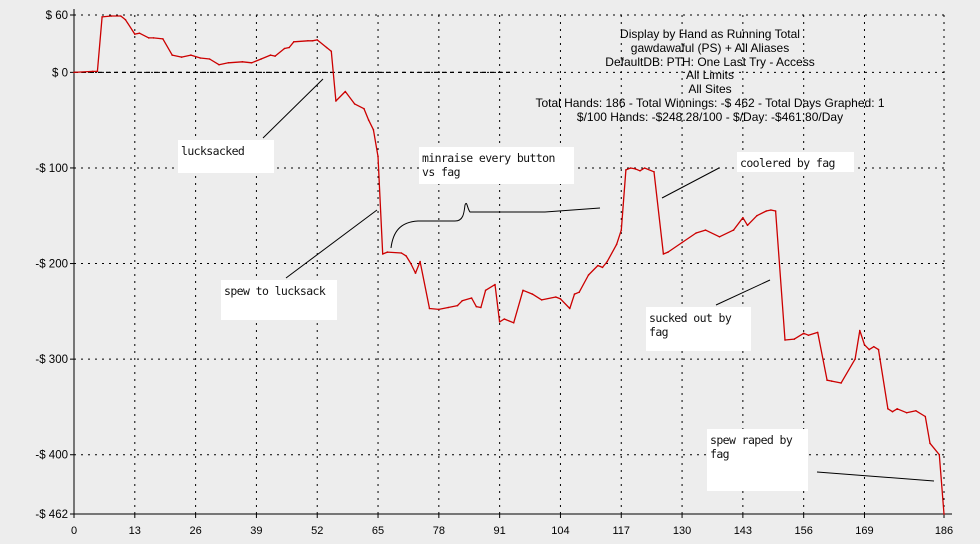 The image size is (980, 544). I want to click on x-tick-label: 65, so click(378, 531).